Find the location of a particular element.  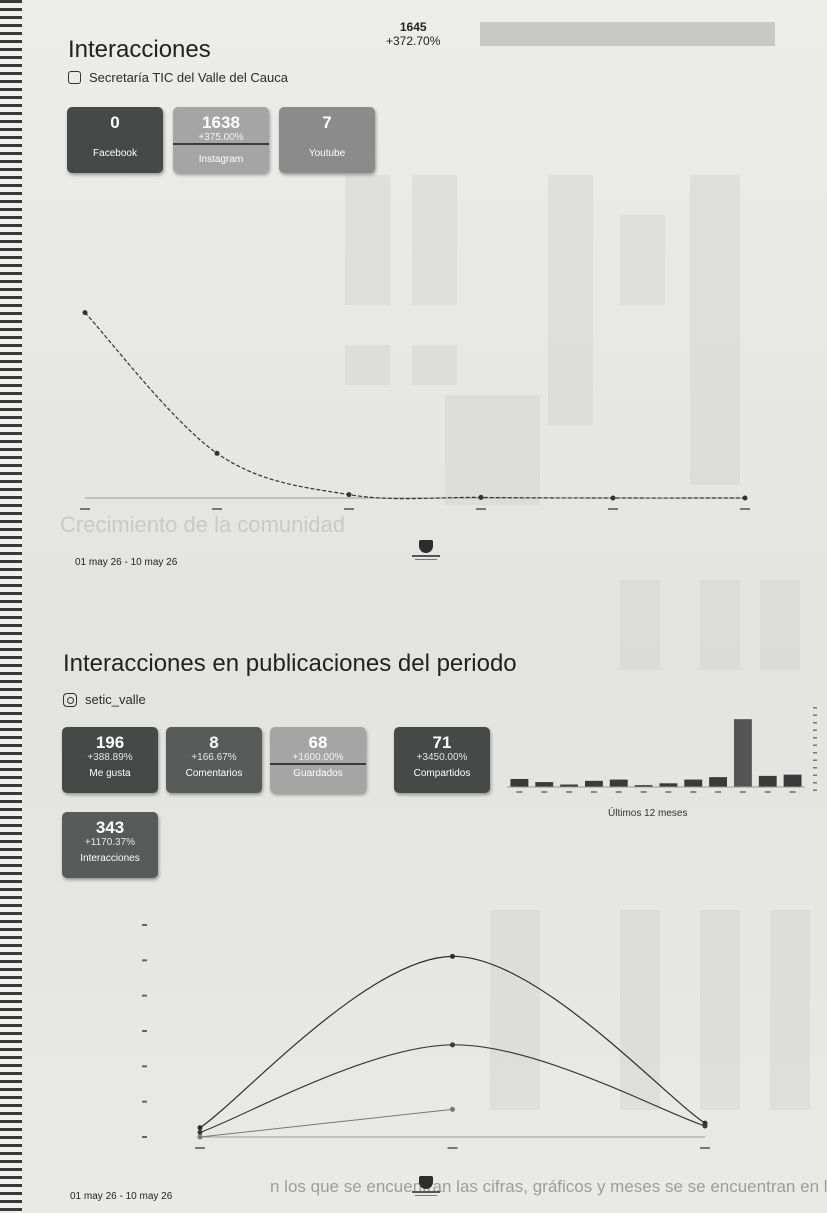

card-label: Facebook is located at coordinates (115, 153).